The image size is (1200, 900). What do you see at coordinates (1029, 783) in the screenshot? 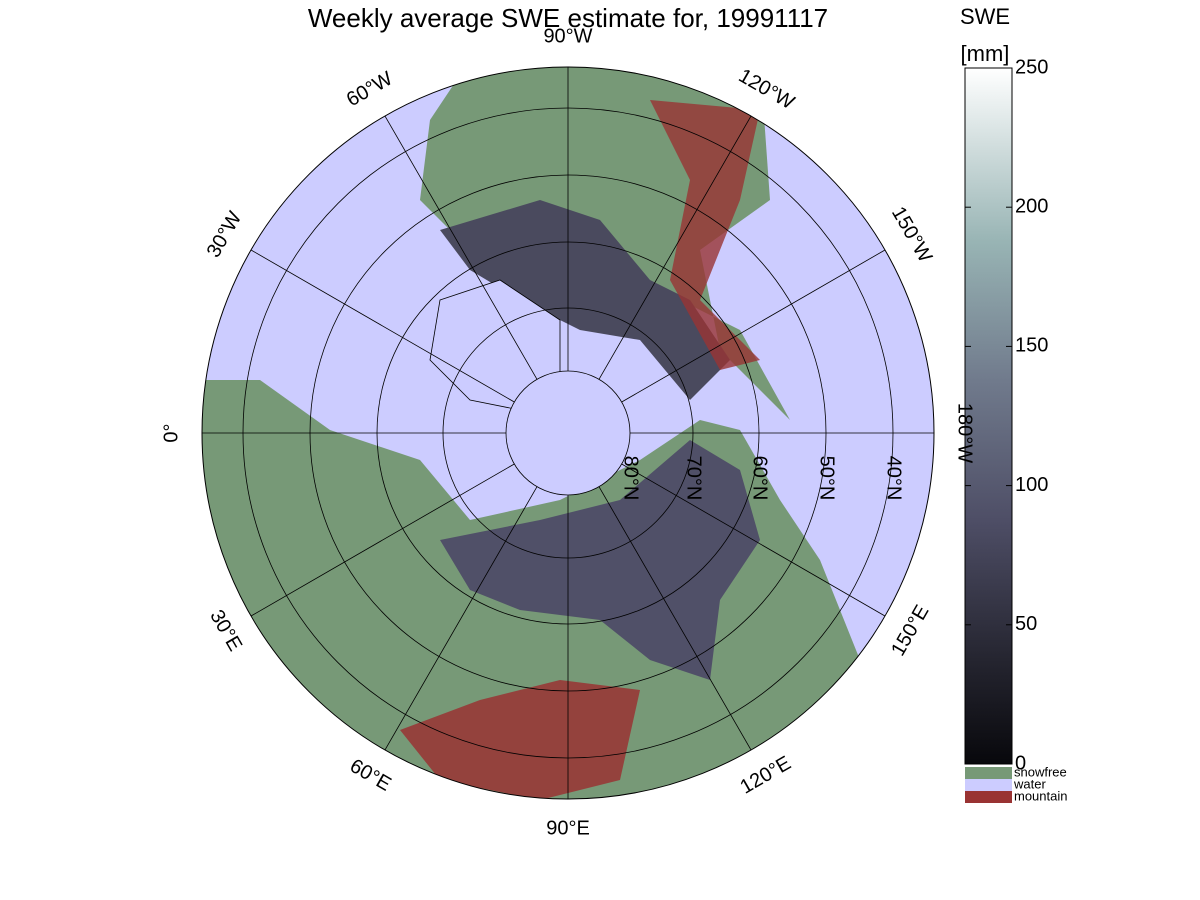
I see `legend-label: water` at bounding box center [1029, 783].